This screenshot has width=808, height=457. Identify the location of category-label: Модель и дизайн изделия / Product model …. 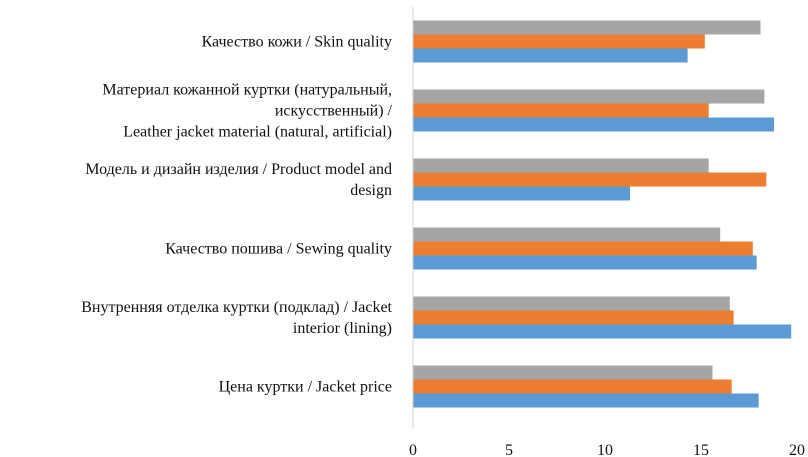
(238, 180).